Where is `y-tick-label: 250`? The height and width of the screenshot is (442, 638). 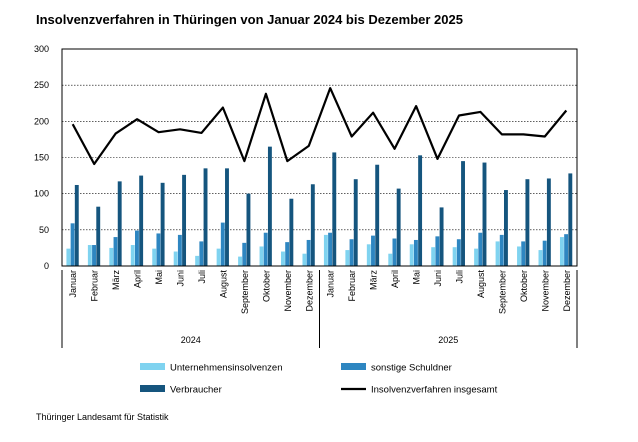
y-tick-label: 250 is located at coordinates (41, 85).